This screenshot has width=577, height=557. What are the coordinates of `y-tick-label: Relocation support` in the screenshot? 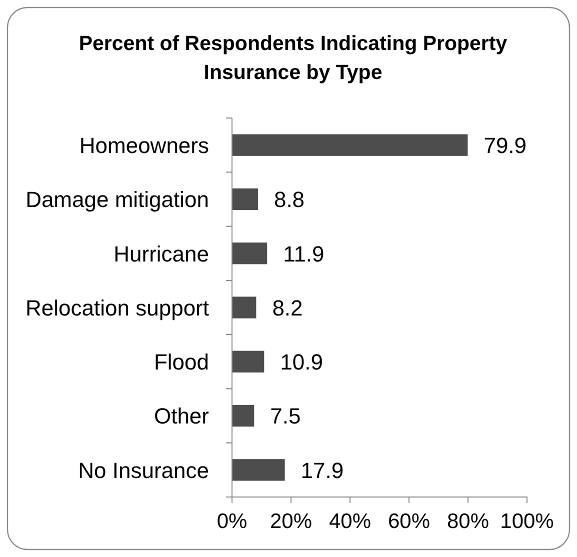 It's located at (117, 307).